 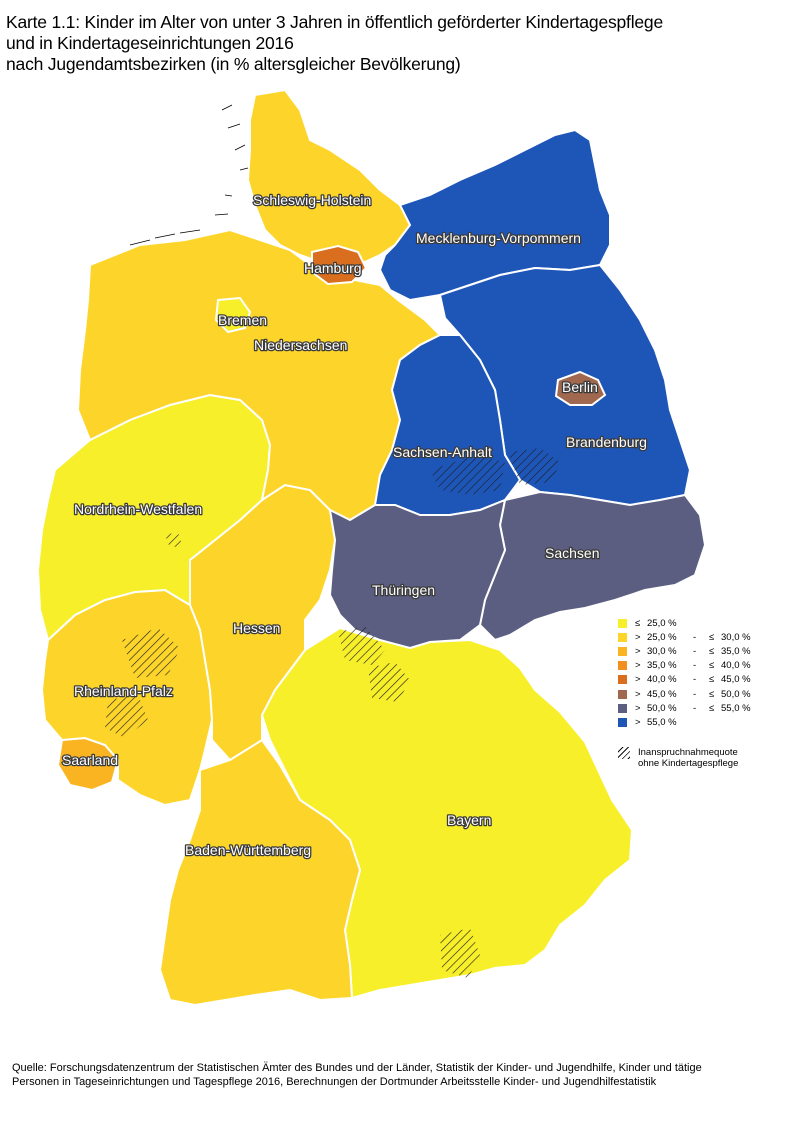 I want to click on legend-item: >45,0 % - ≤50,0 %, so click(x=703, y=694).